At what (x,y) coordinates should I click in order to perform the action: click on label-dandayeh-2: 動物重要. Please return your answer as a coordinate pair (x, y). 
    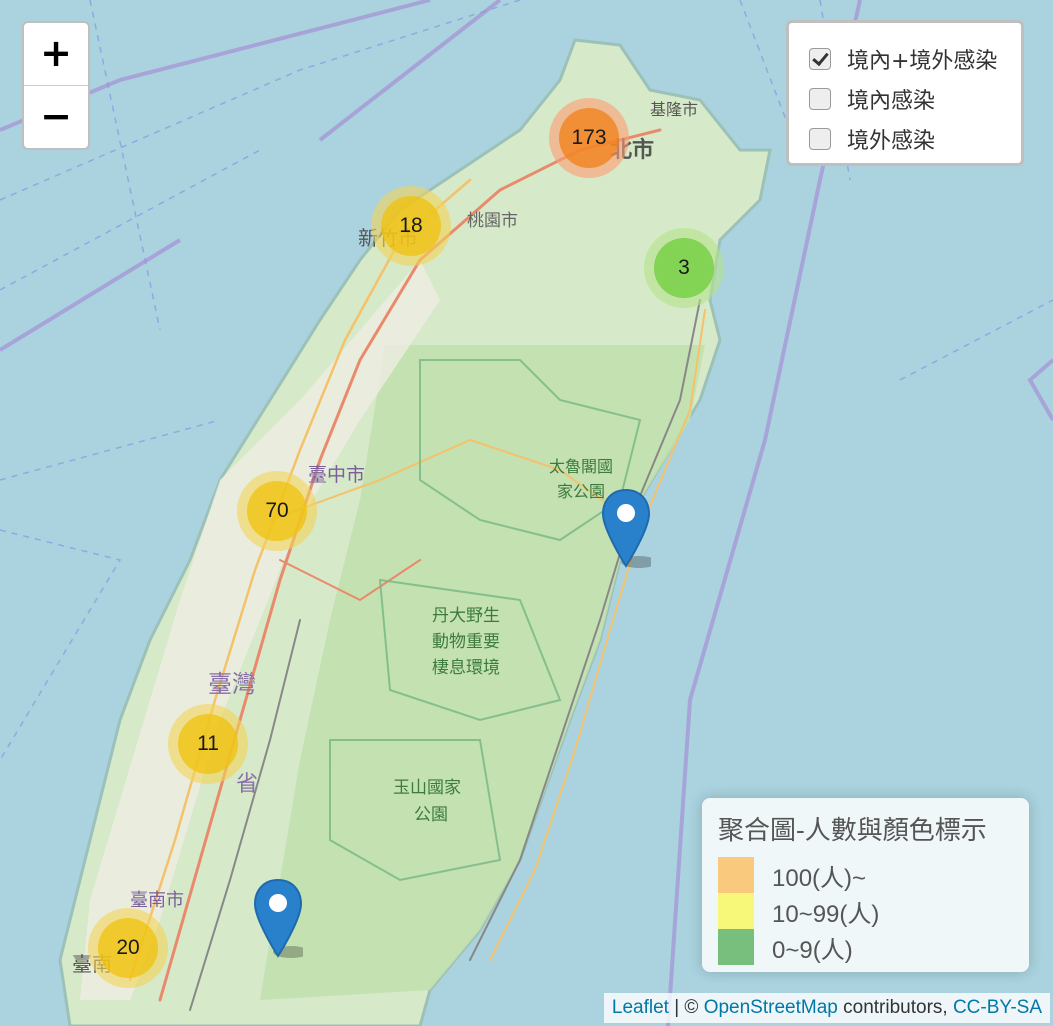
    Looking at the image, I should click on (466, 642).